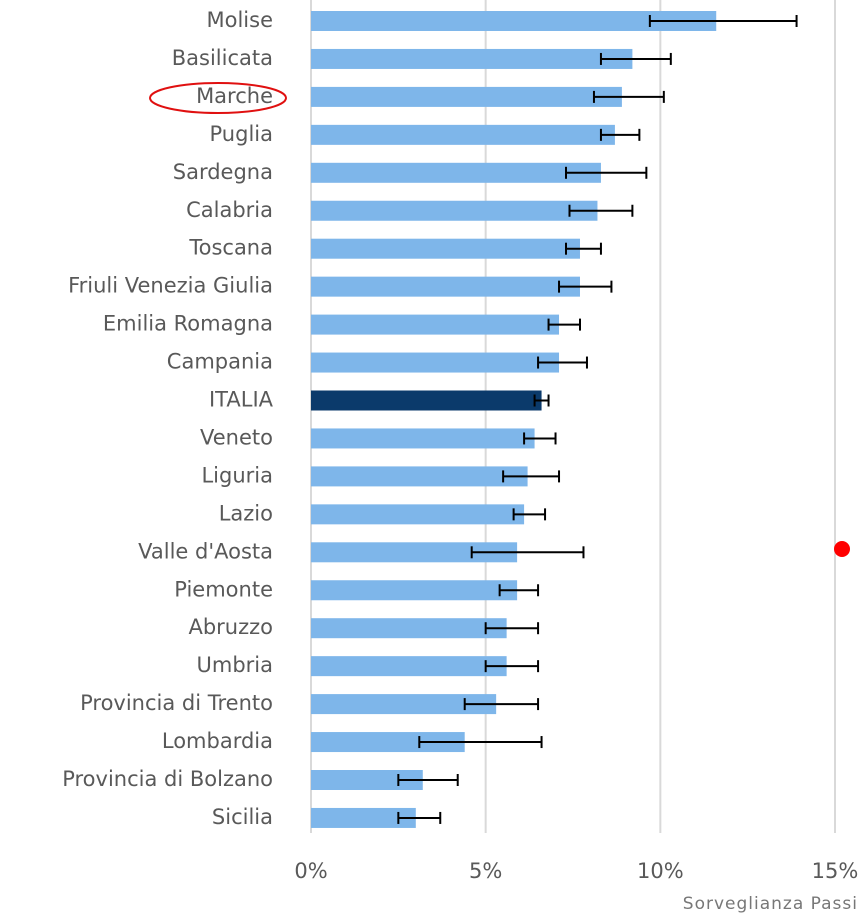 The width and height of the screenshot is (864, 916). What do you see at coordinates (167, 779) in the screenshot?
I see `y-tick-label: Provincia di Bolzano` at bounding box center [167, 779].